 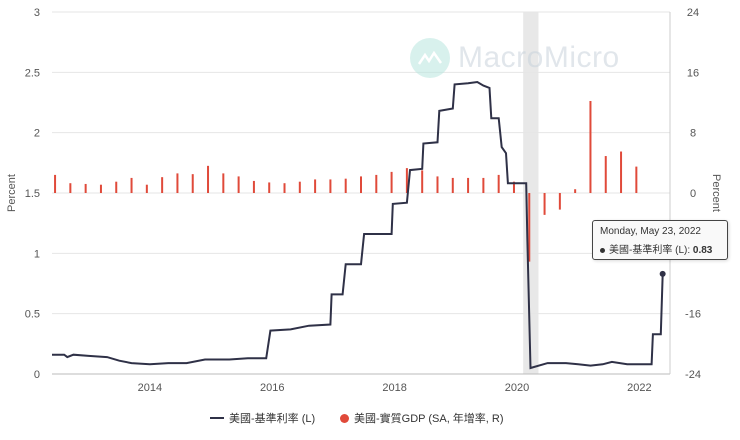 I want to click on x-tick-label: 2018, so click(x=394, y=388).